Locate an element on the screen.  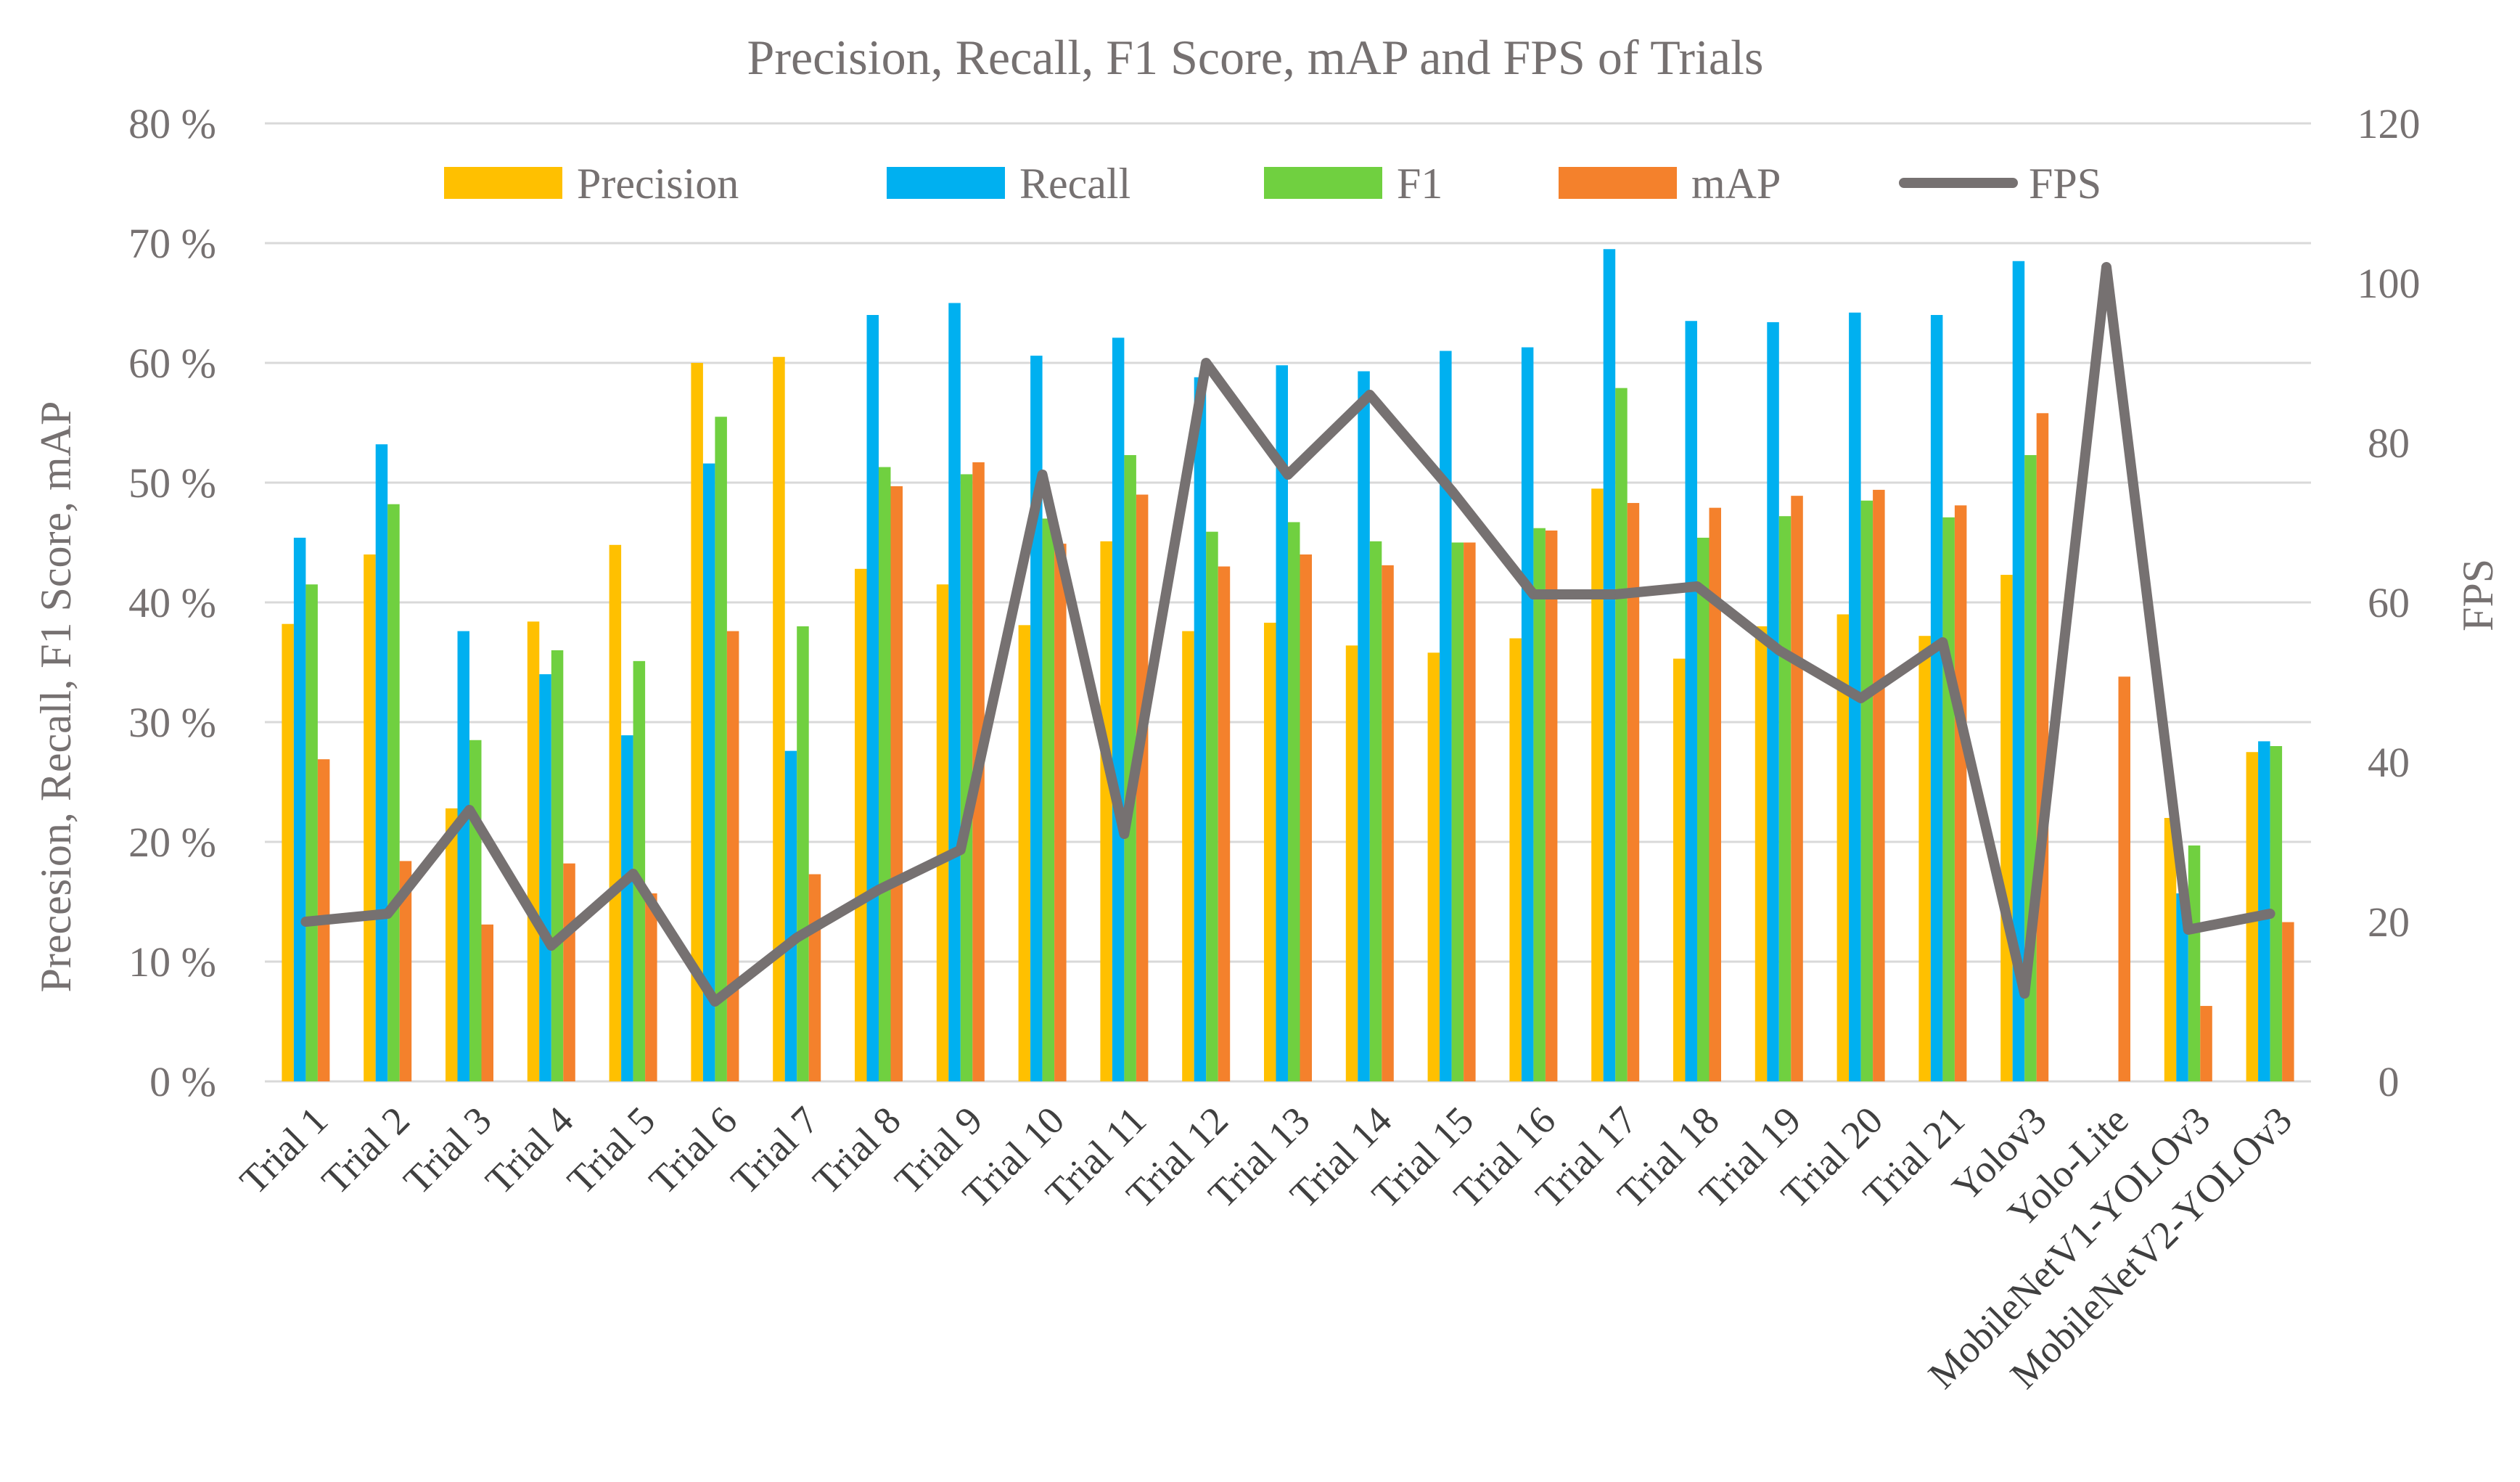
legend-label-map: mAP is located at coordinates (1736, 184).